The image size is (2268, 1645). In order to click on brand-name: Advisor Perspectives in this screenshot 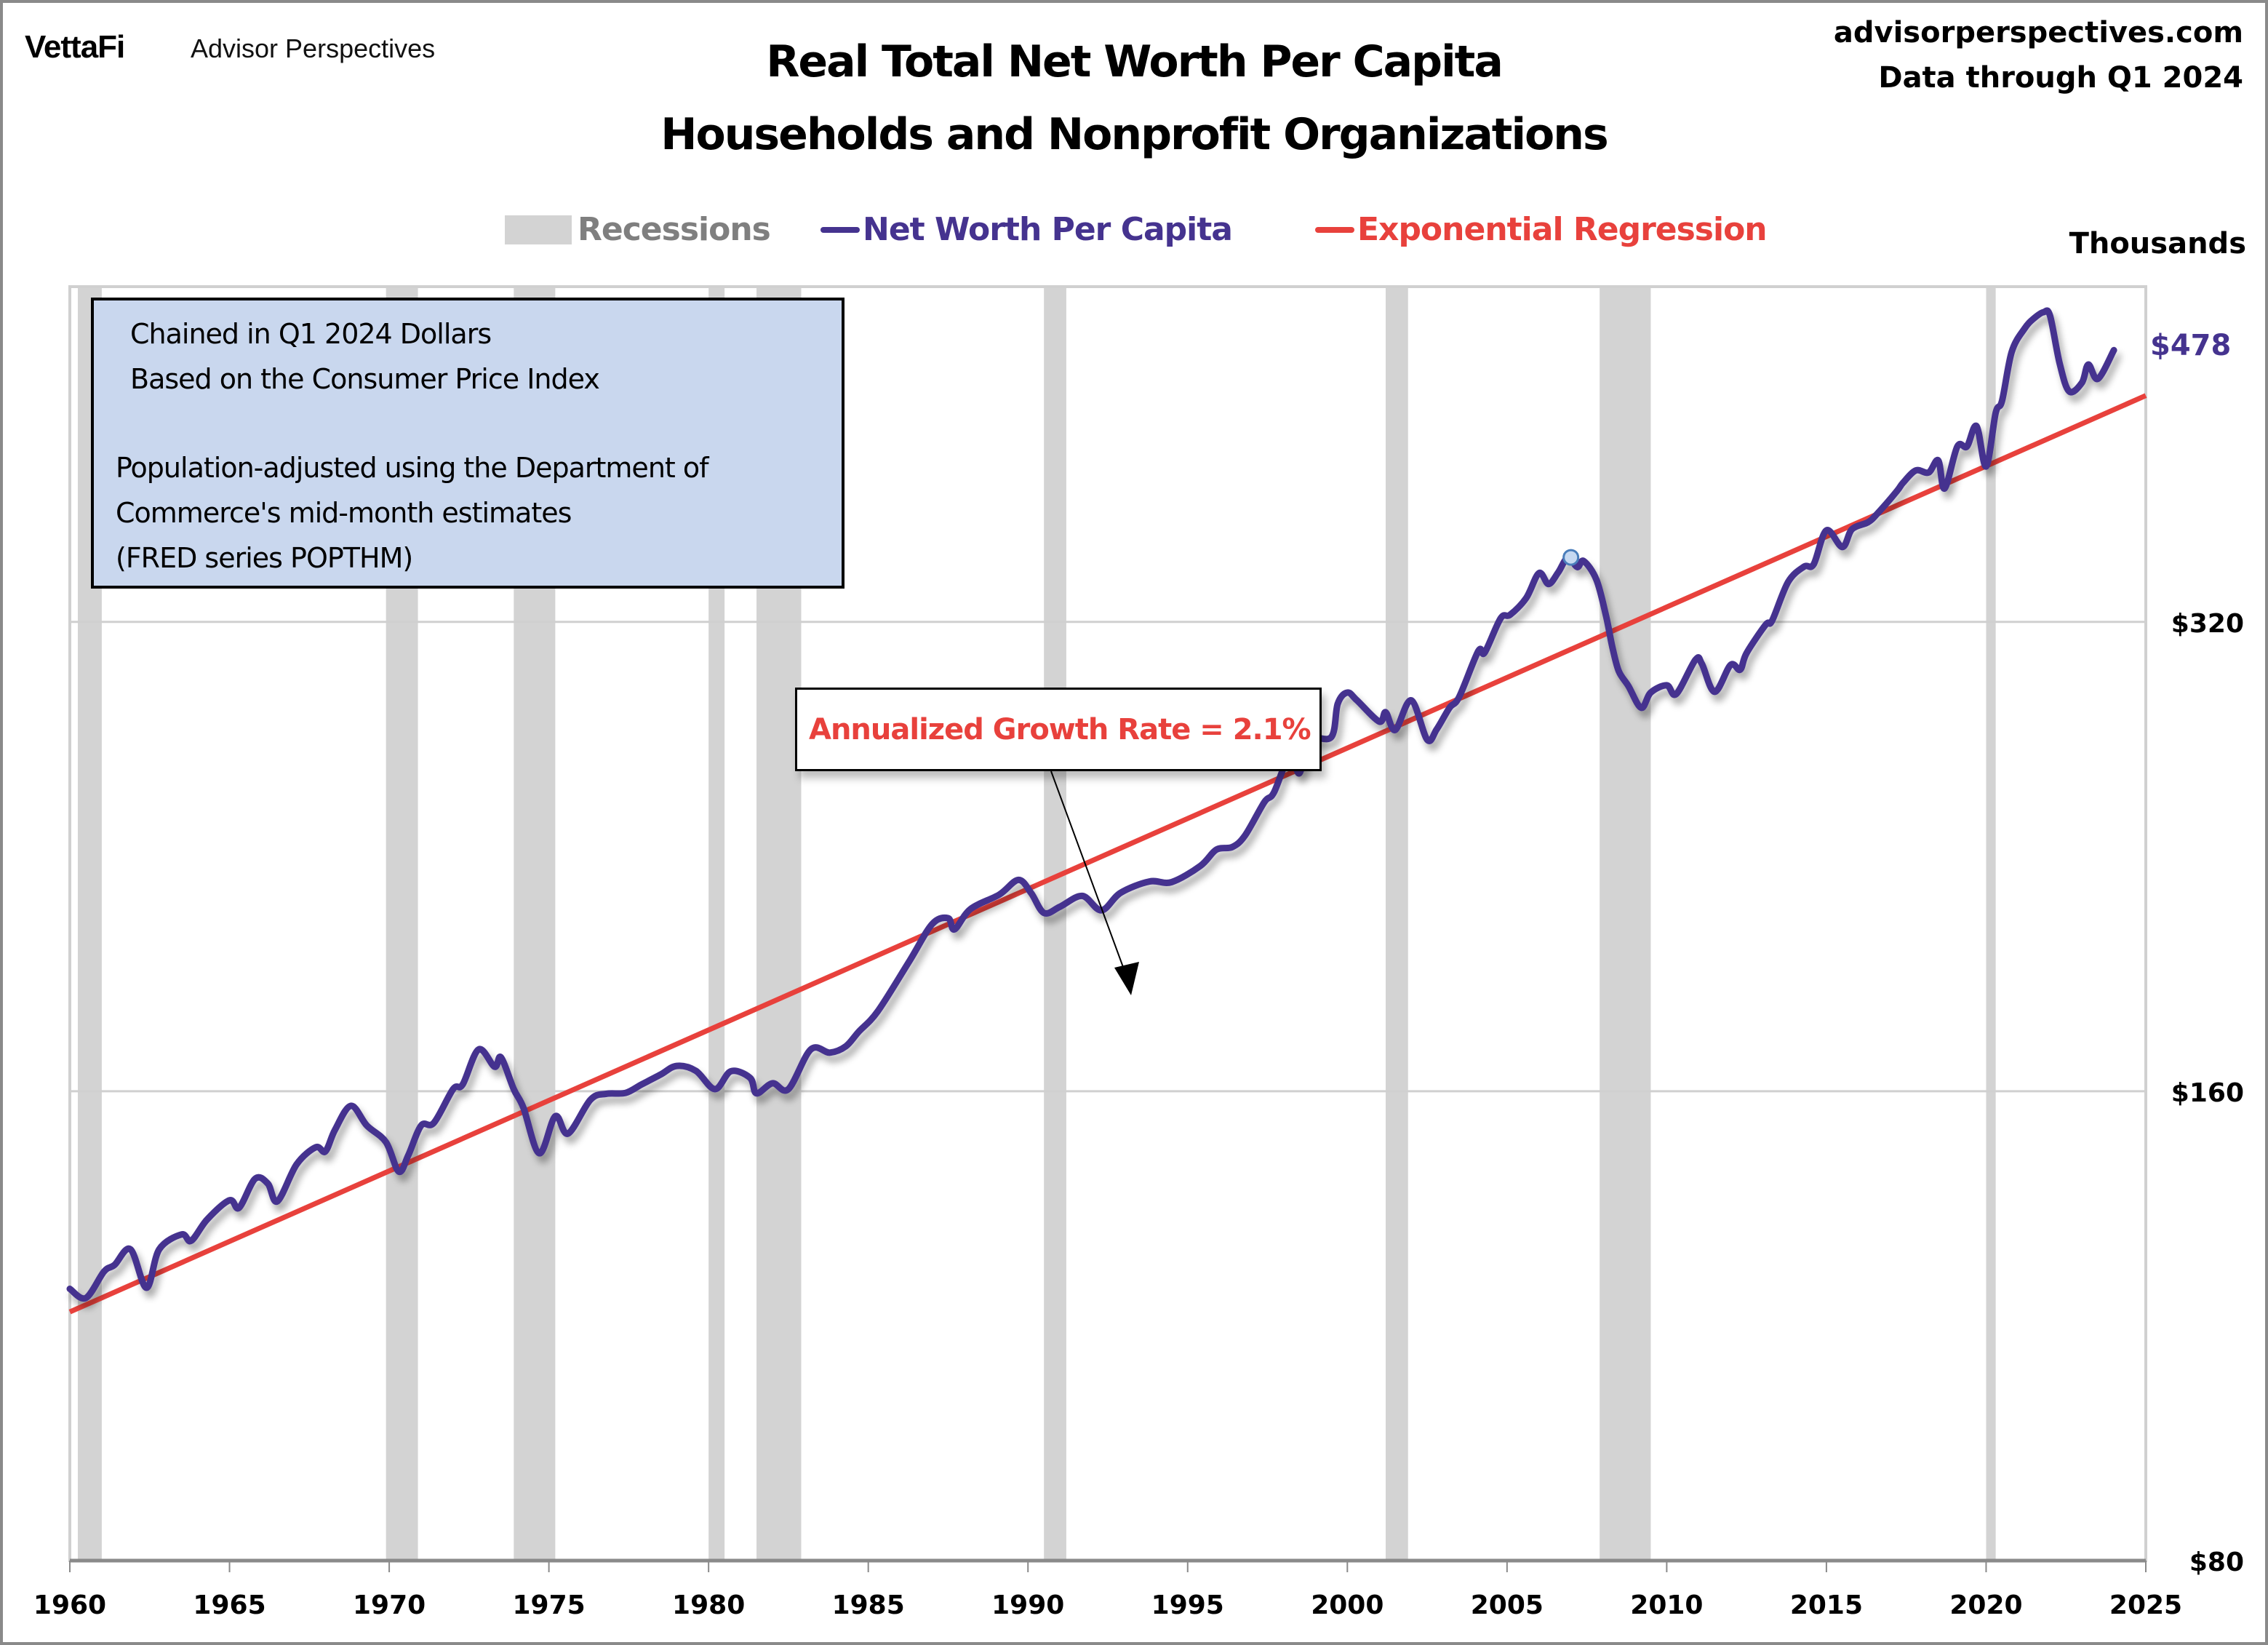, I will do `click(313, 48)`.